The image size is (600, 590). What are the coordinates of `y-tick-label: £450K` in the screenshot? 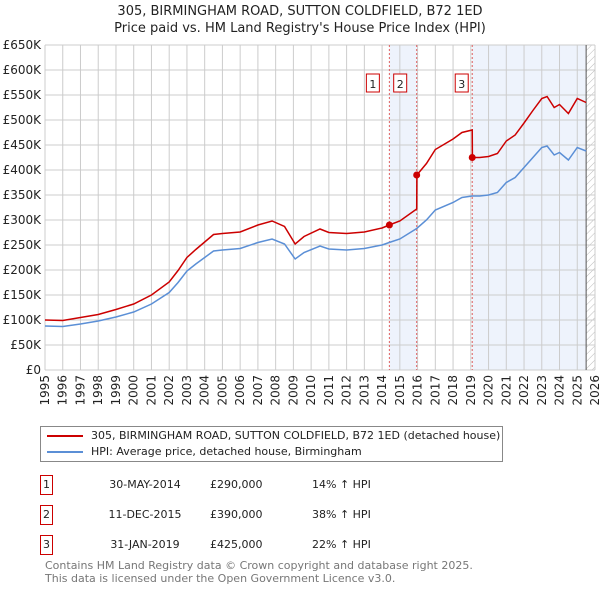 It's located at (23, 145).